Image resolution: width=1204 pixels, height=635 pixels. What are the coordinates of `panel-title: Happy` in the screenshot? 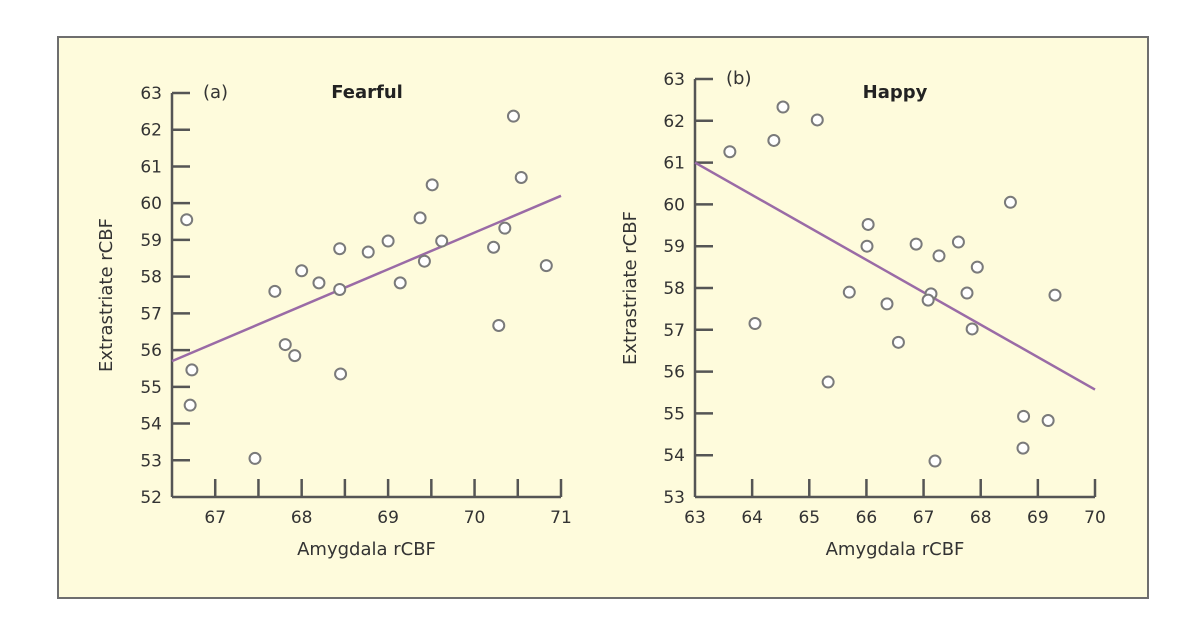 It's located at (895, 92).